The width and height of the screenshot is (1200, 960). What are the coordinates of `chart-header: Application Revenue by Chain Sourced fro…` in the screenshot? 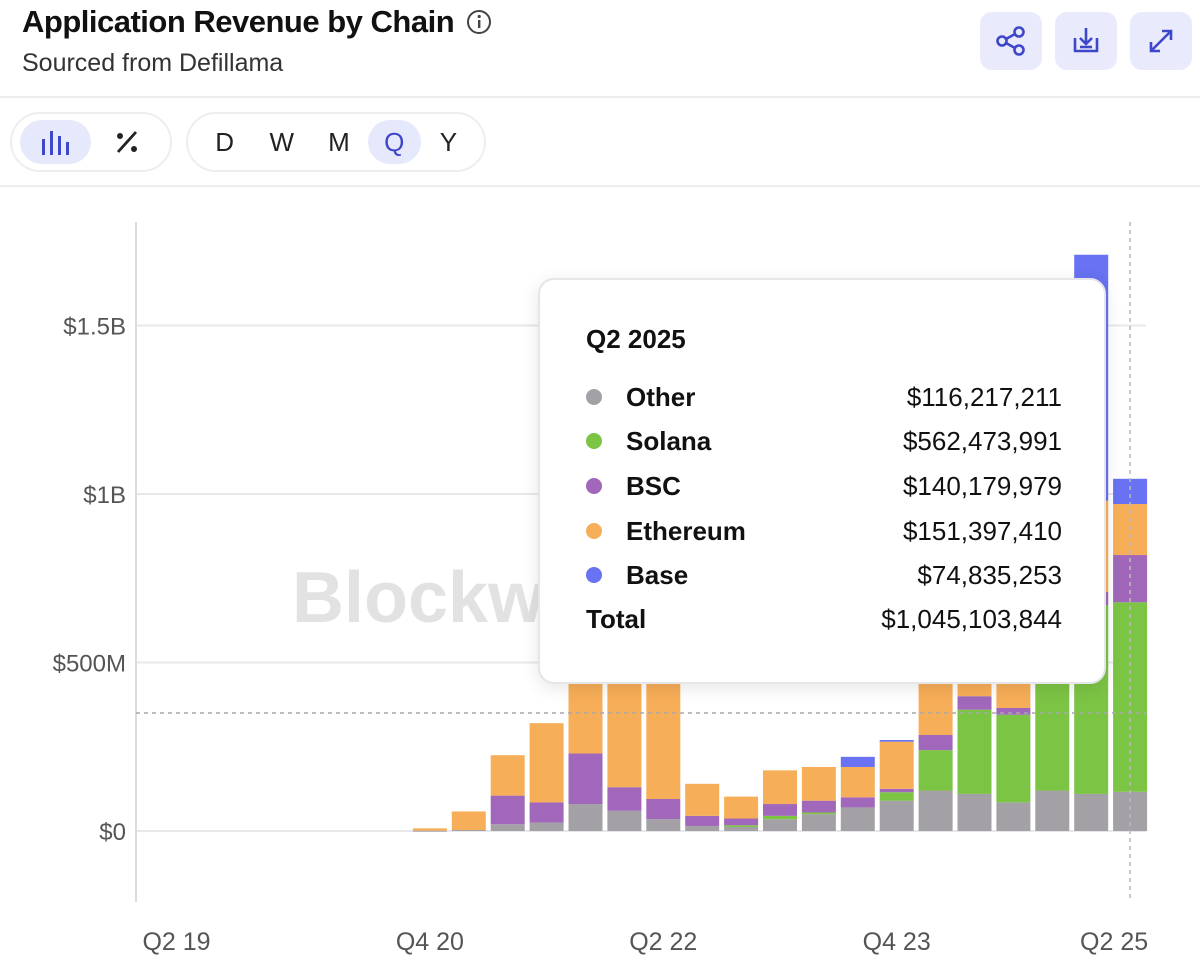 It's located at (600, 49).